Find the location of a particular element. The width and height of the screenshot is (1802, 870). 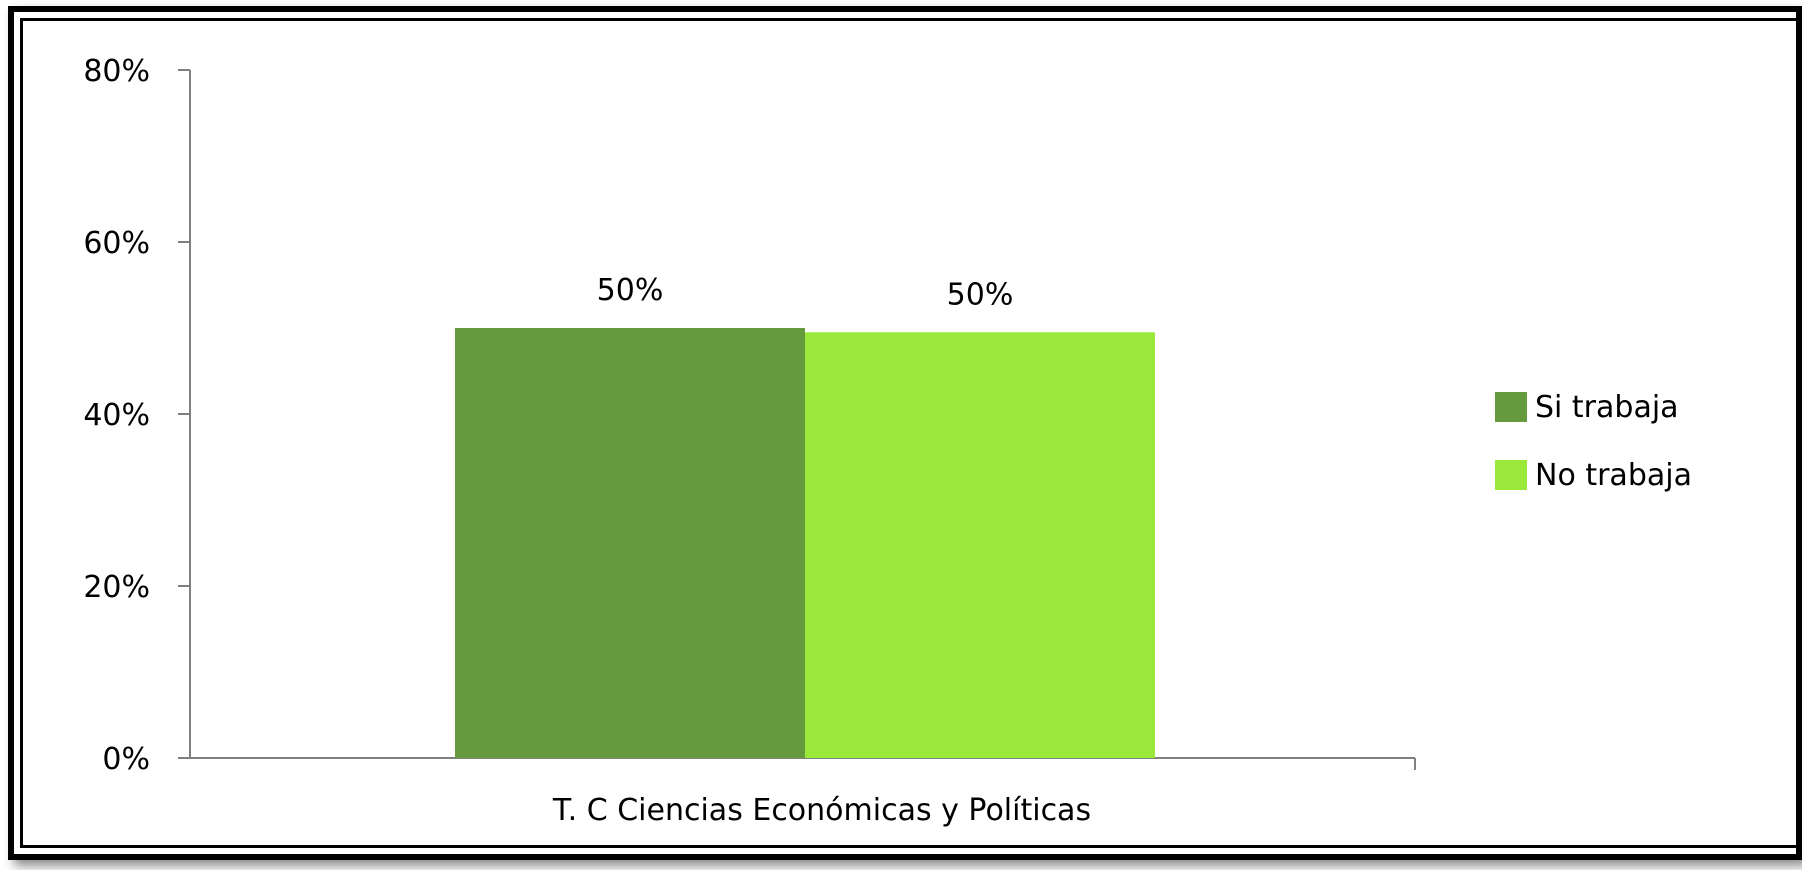

legend: Si trabaja No trabaja is located at coordinates (1593, 441).